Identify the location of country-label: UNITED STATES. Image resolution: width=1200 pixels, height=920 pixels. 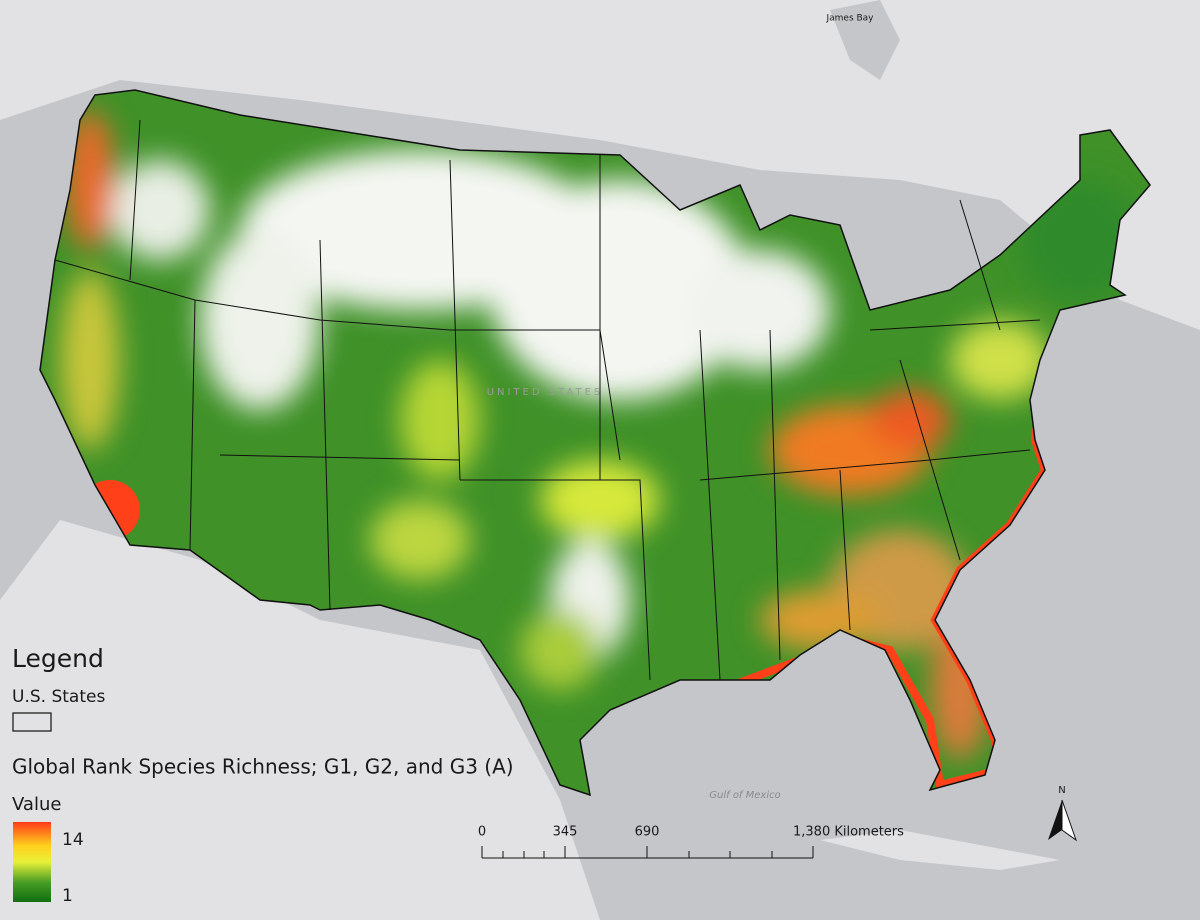
(545, 392).